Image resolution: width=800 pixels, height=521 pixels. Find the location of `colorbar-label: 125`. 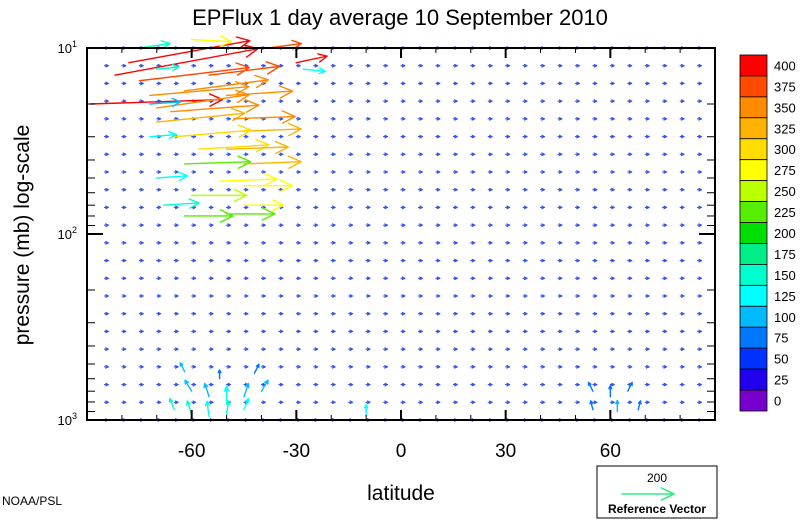

colorbar-label: 125 is located at coordinates (785, 296).